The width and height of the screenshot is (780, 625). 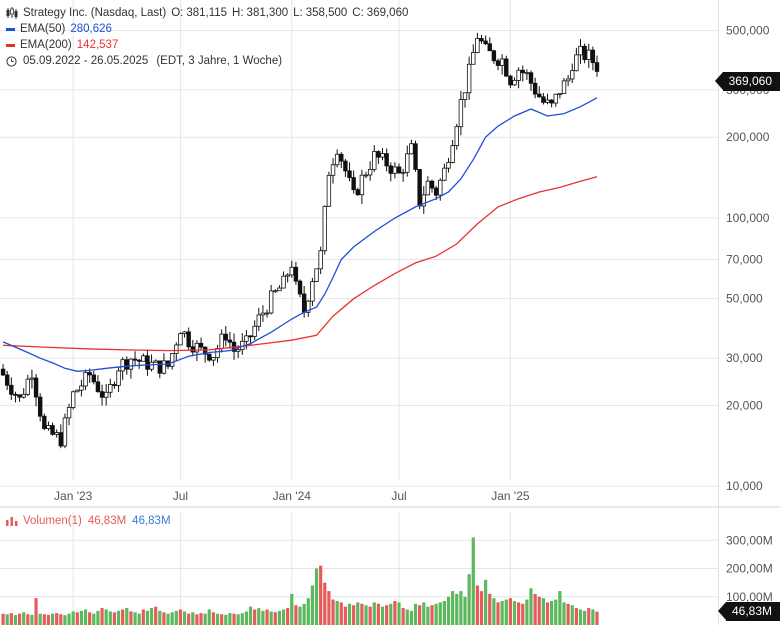 What do you see at coordinates (11, 61) in the screenshot?
I see `clock-icon` at bounding box center [11, 61].